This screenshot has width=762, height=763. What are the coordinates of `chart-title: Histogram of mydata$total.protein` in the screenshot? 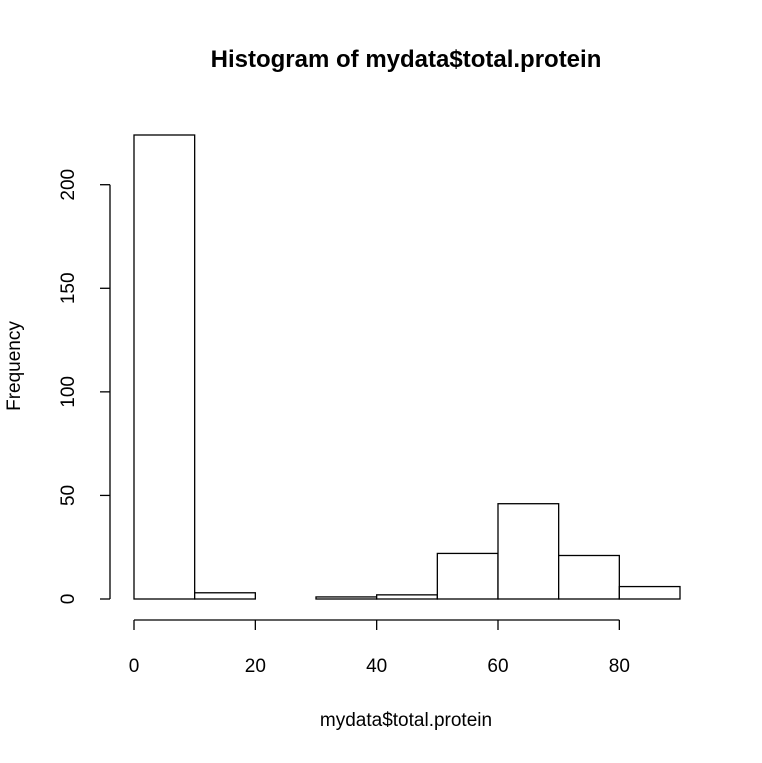 It's located at (406, 59).